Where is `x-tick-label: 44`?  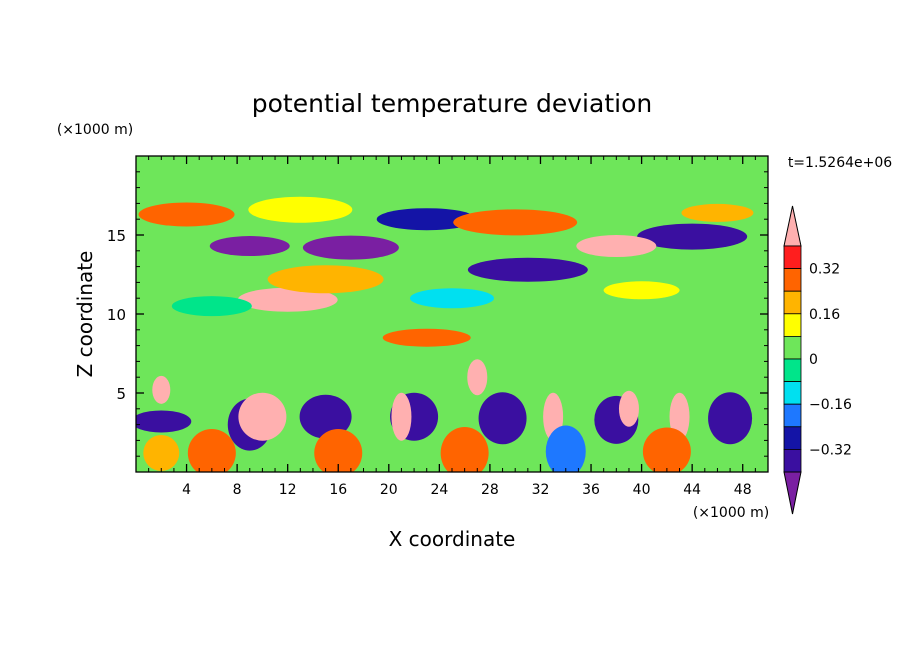 x-tick-label: 44 is located at coordinates (692, 490).